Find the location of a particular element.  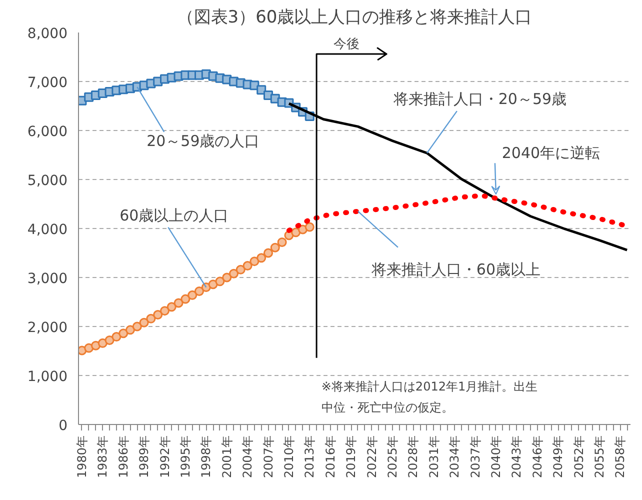

annotation: 2040年に逆転 is located at coordinates (551, 153).